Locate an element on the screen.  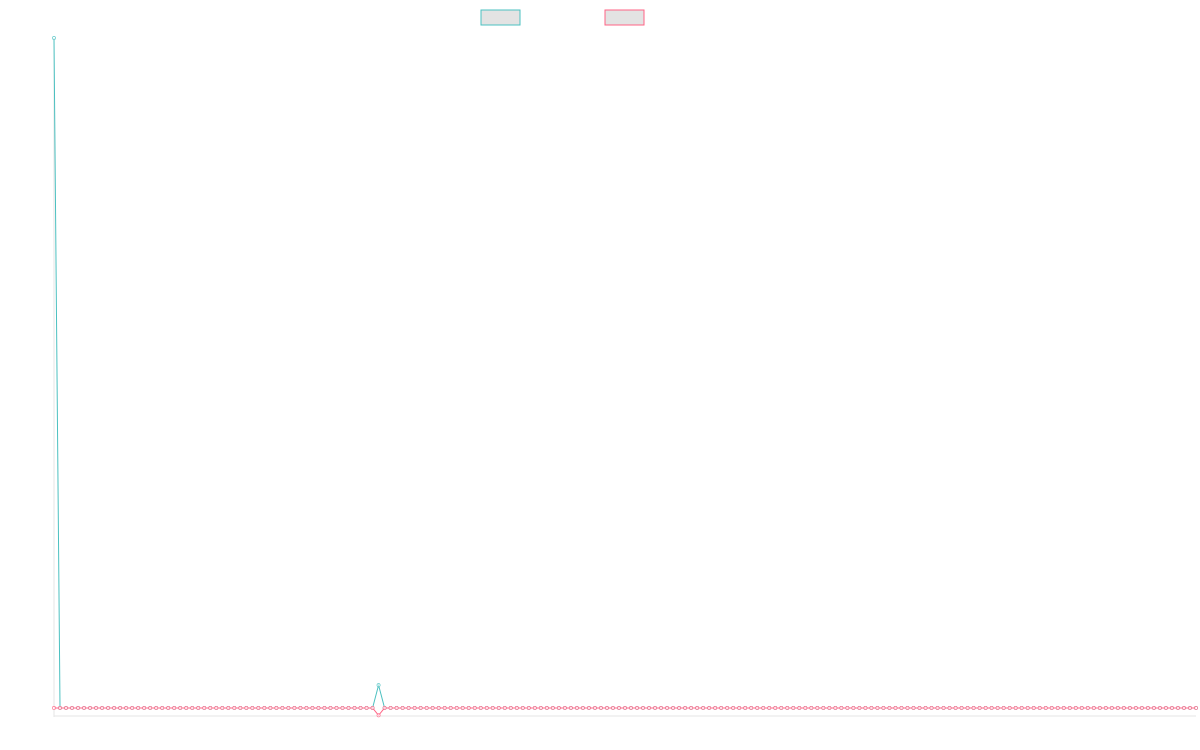
legend is located at coordinates (562, 17).